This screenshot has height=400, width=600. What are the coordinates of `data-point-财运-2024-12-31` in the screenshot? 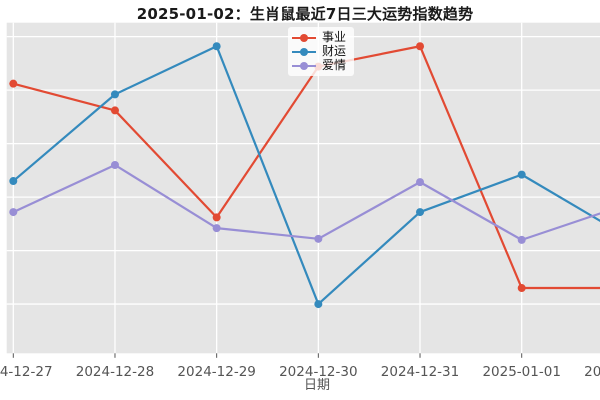 It's located at (420, 212).